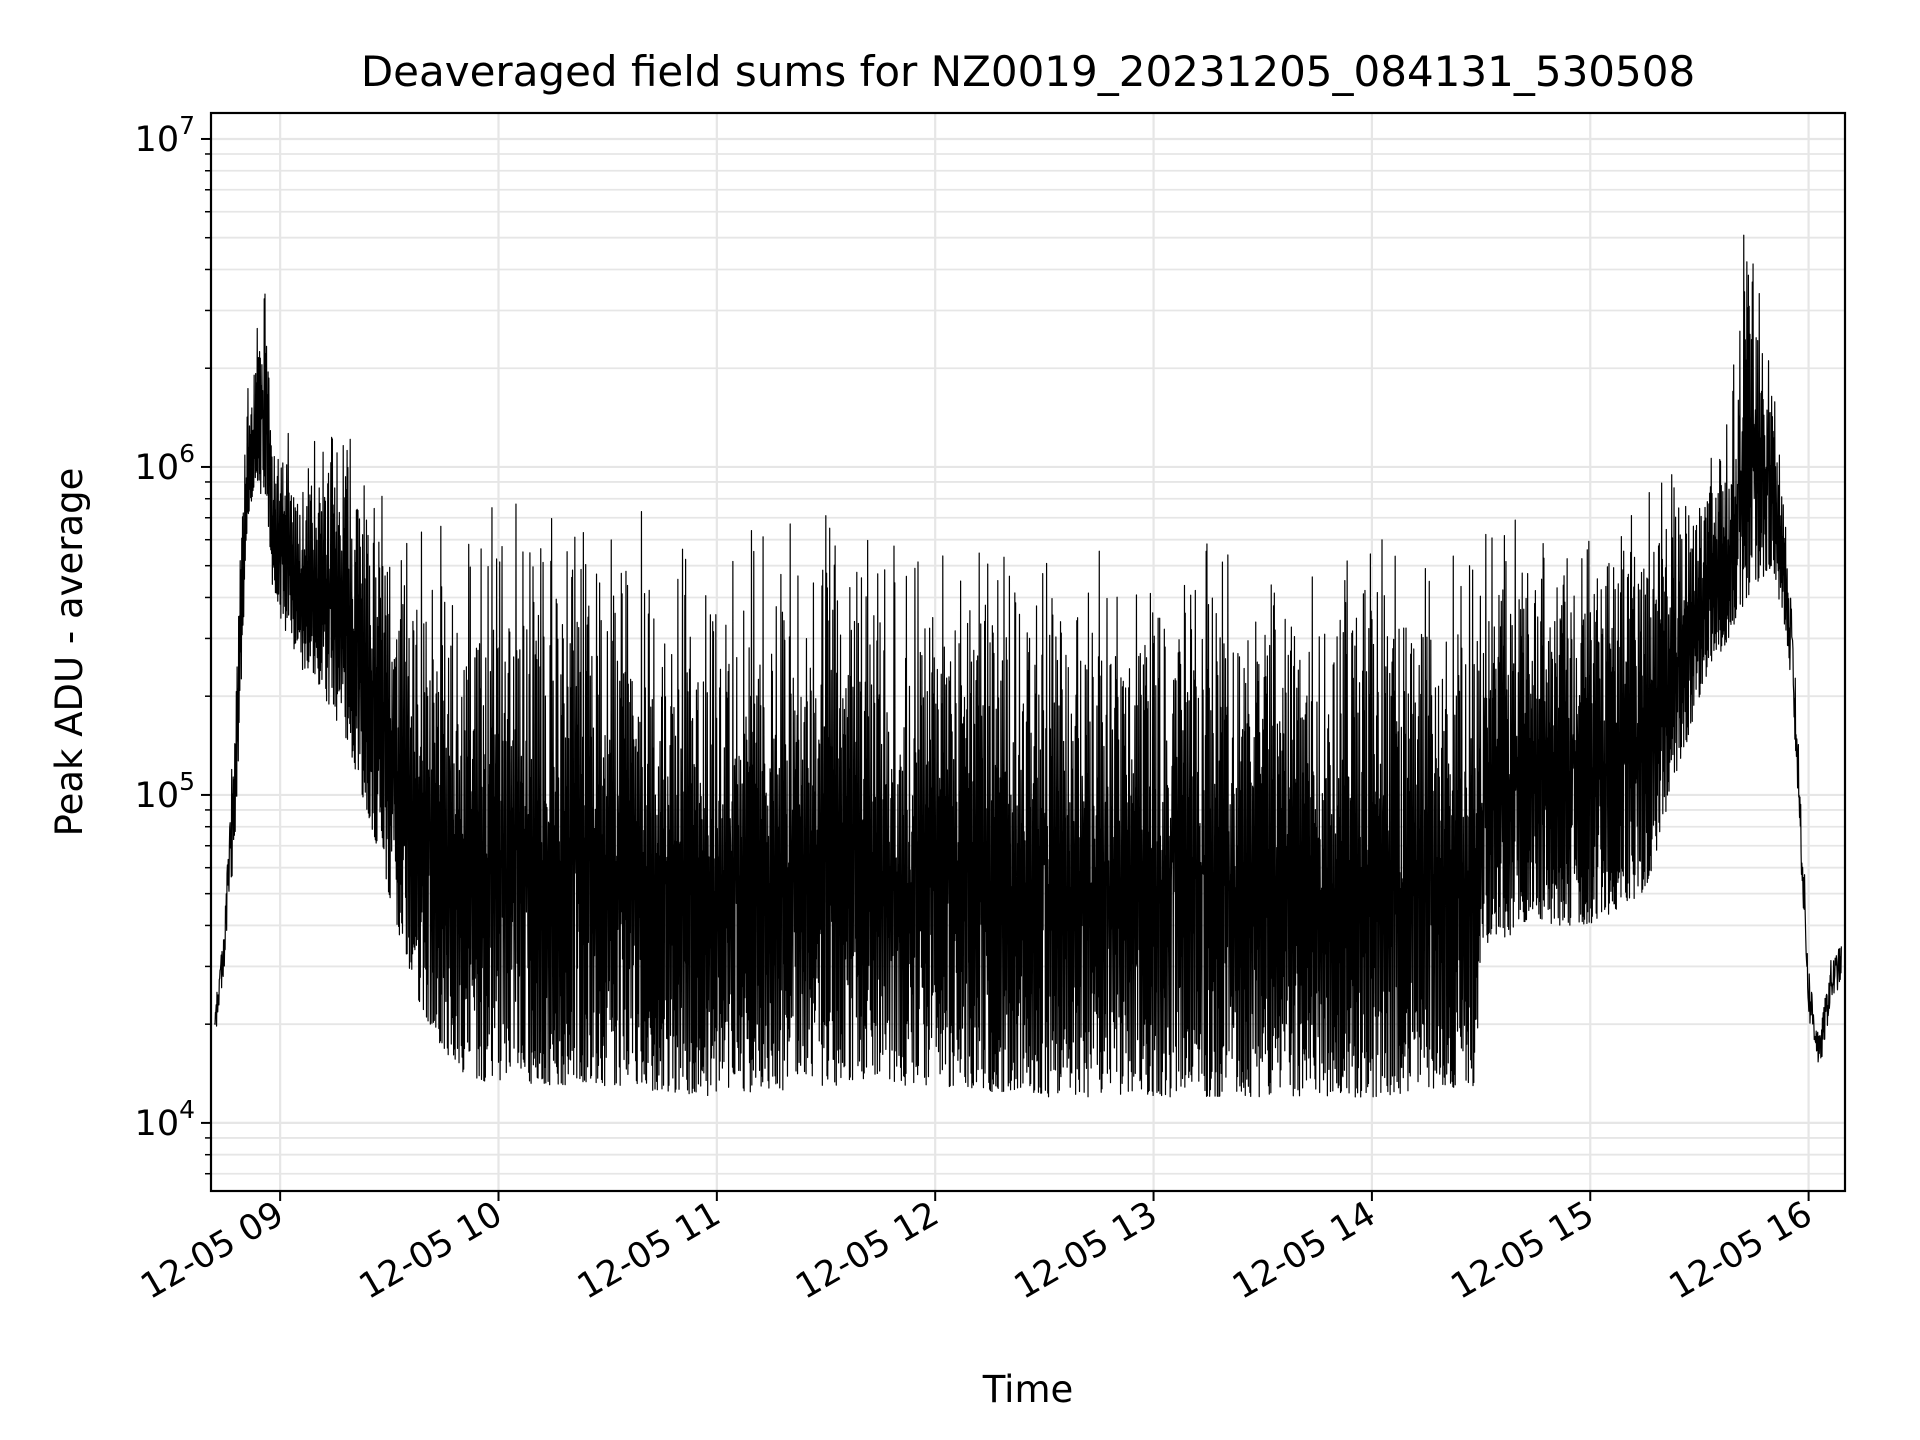 Image resolution: width=1920 pixels, height=1440 pixels. Describe the element at coordinates (165, 791) in the screenshot. I see `y-tick-label: 105` at that location.